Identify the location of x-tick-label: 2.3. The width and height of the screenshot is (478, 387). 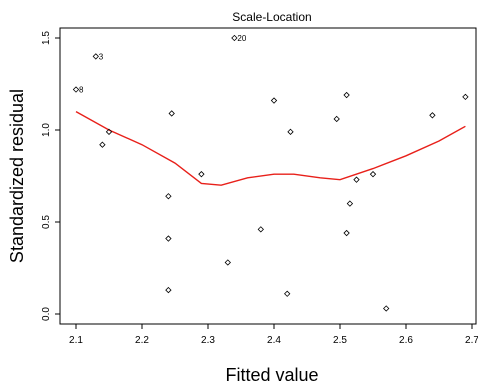
(208, 340).